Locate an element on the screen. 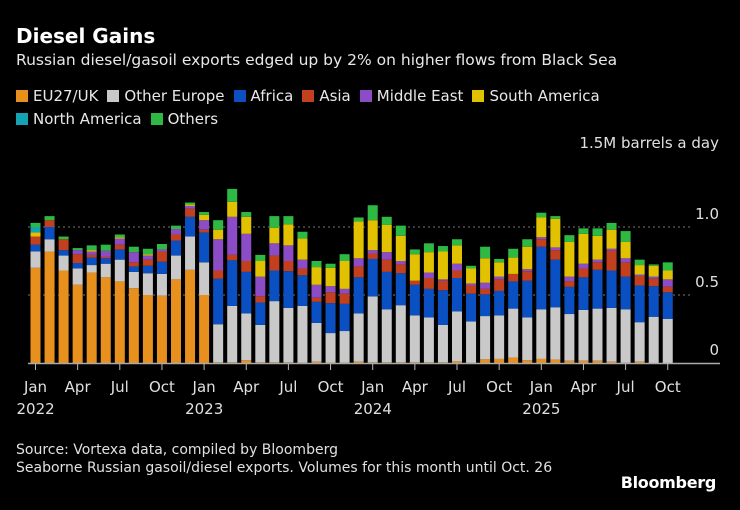  legend-label: Others is located at coordinates (193, 119).